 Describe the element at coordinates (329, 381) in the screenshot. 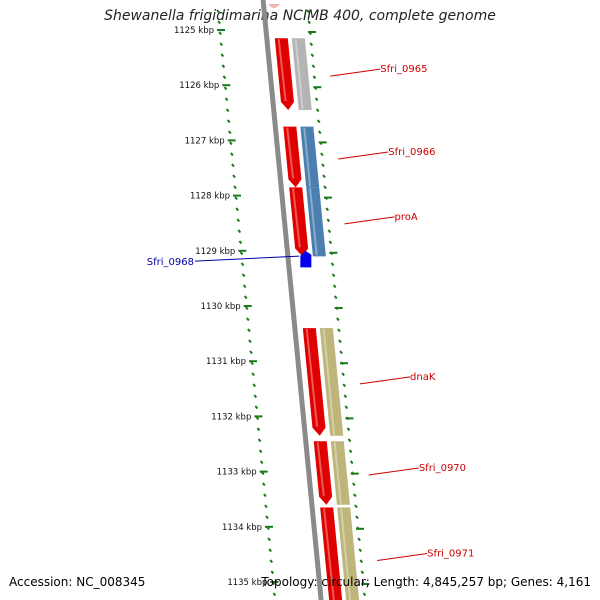

I see `feature-dnaK-shine` at that location.